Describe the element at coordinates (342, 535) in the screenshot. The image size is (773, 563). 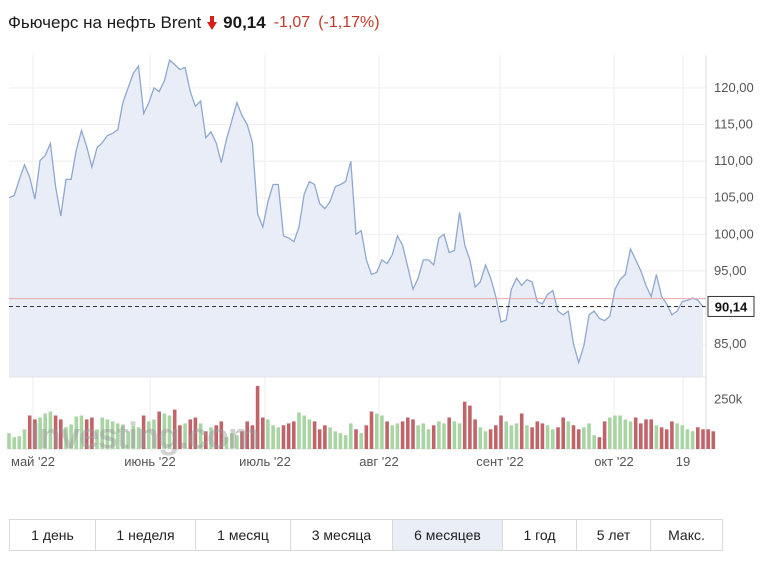
I see `tab-3-months: 3 месяца` at that location.